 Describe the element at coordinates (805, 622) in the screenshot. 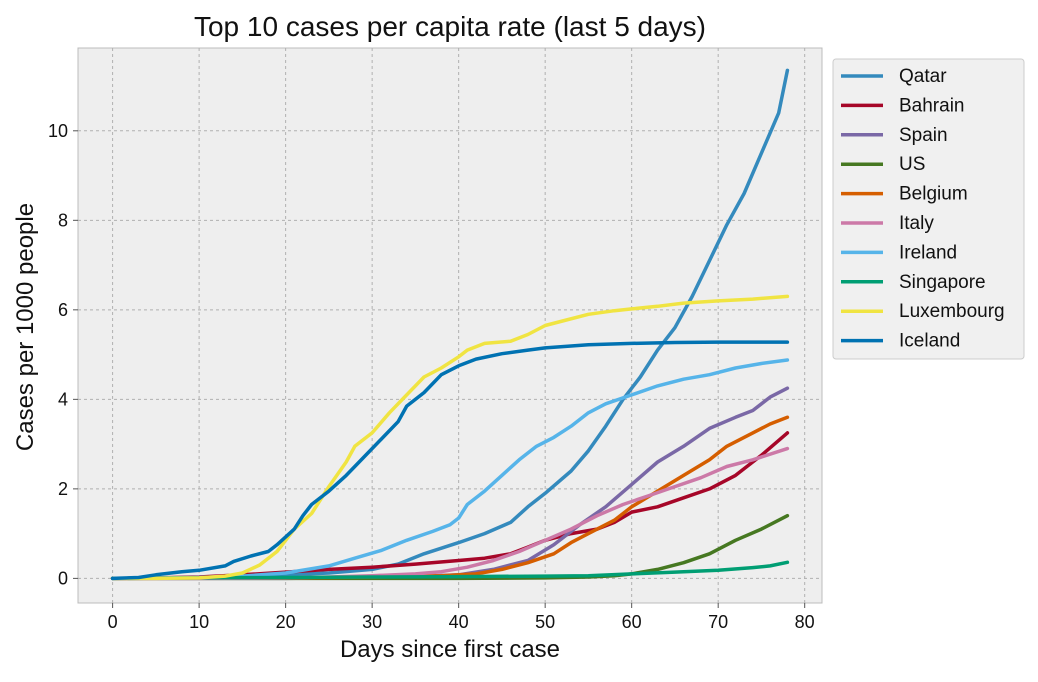

I see `x-tick-label: 80` at that location.